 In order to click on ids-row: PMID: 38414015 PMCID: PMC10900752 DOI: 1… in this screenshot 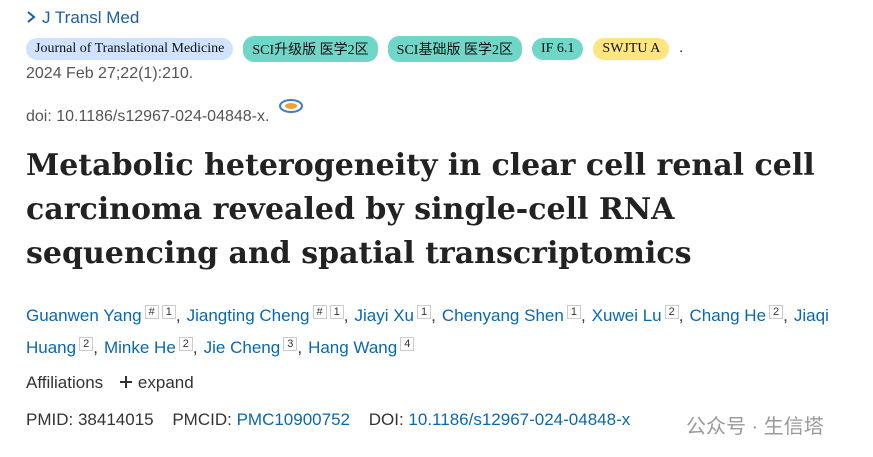, I will do `click(328, 420)`.